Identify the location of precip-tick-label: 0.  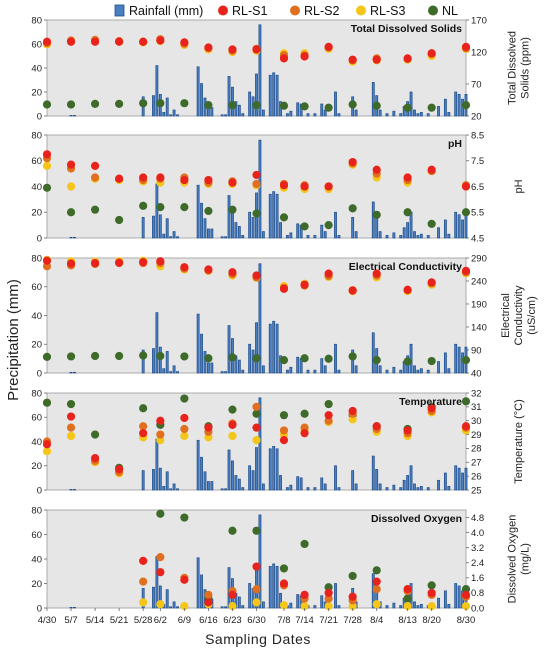
(39, 116).